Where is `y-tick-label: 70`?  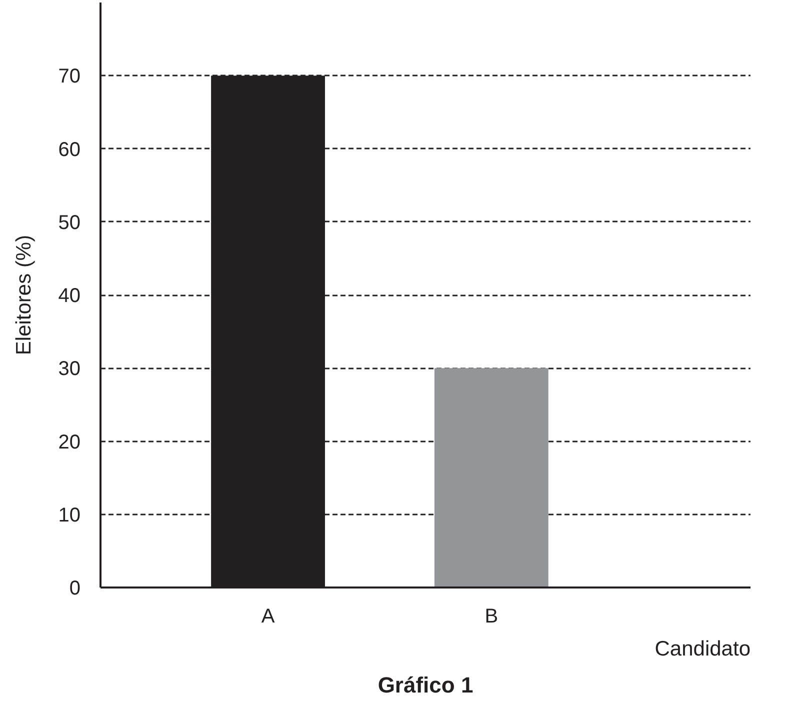
y-tick-label: 70 is located at coordinates (69, 77).